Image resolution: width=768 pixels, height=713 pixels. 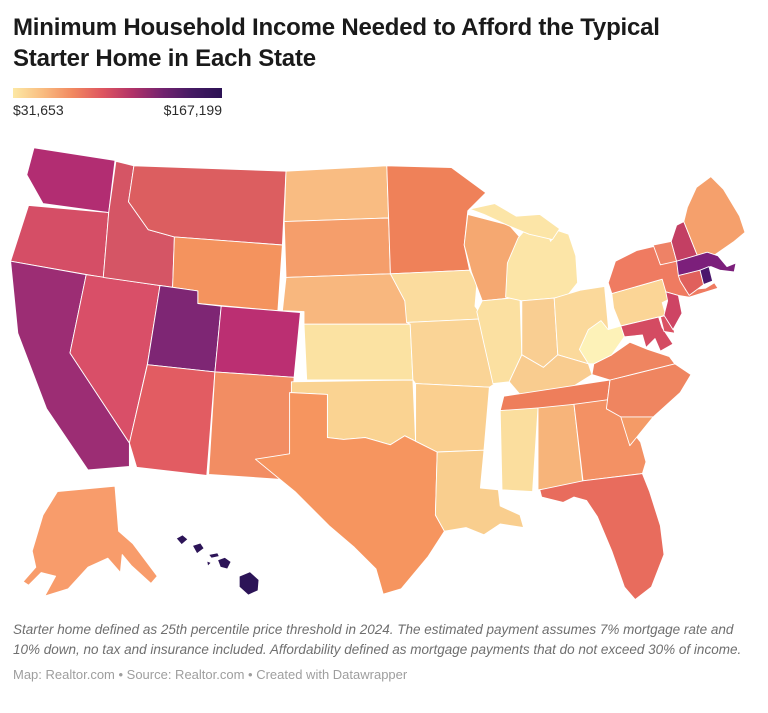 I want to click on color-legend: $31,653 $167,199, so click(x=384, y=103).